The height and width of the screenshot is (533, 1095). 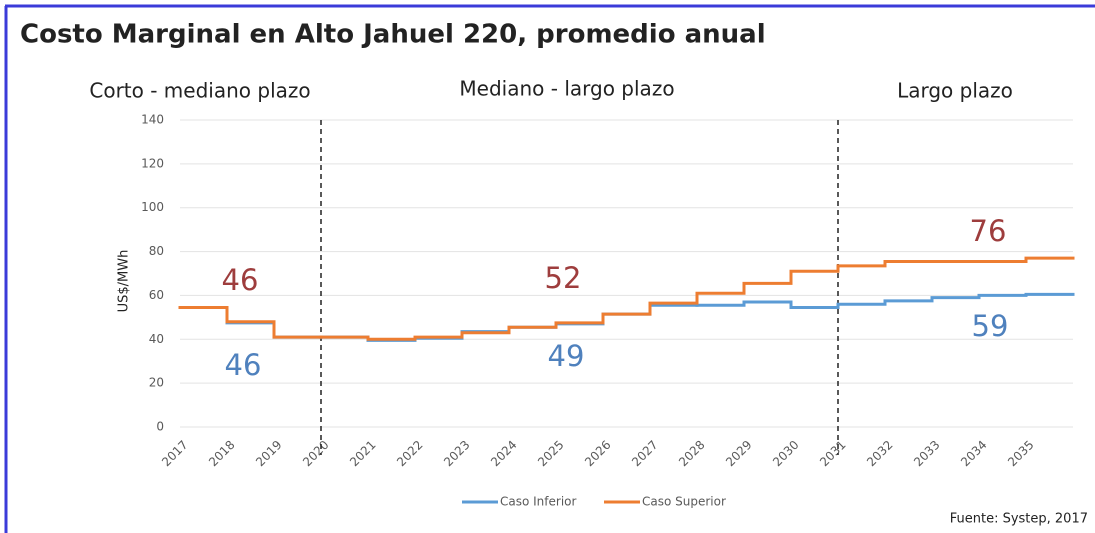 I want to click on y-axis-label: US$/MWh, so click(x=124, y=281).